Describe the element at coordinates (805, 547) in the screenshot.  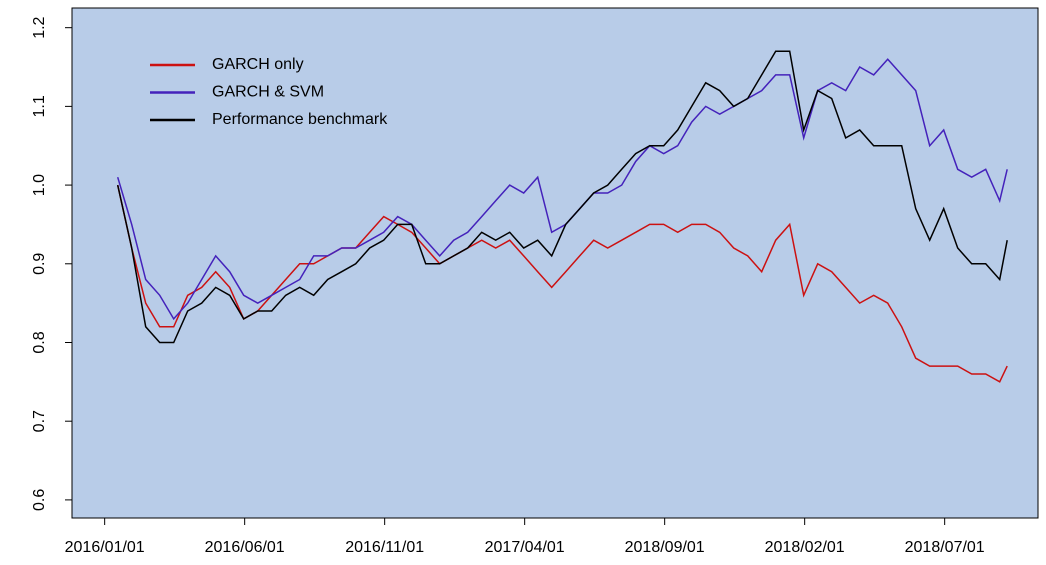
I see `x-tick-label: 2018/02/01` at that location.